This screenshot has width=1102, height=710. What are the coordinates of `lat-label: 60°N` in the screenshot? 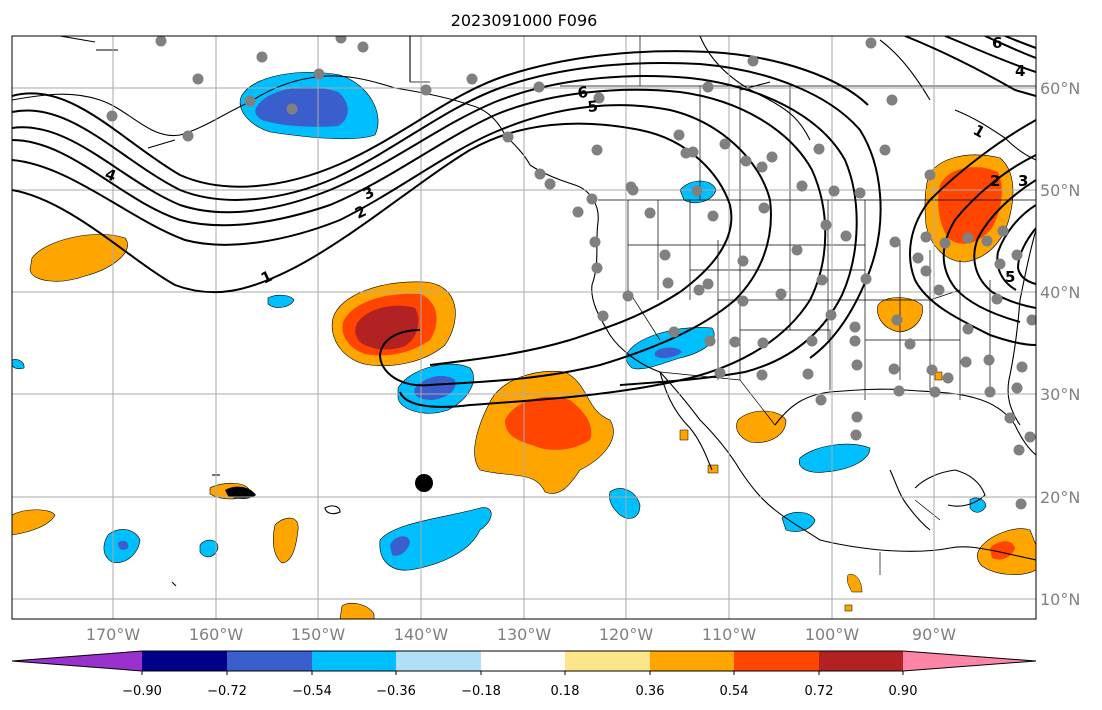 It's located at (1060, 88).